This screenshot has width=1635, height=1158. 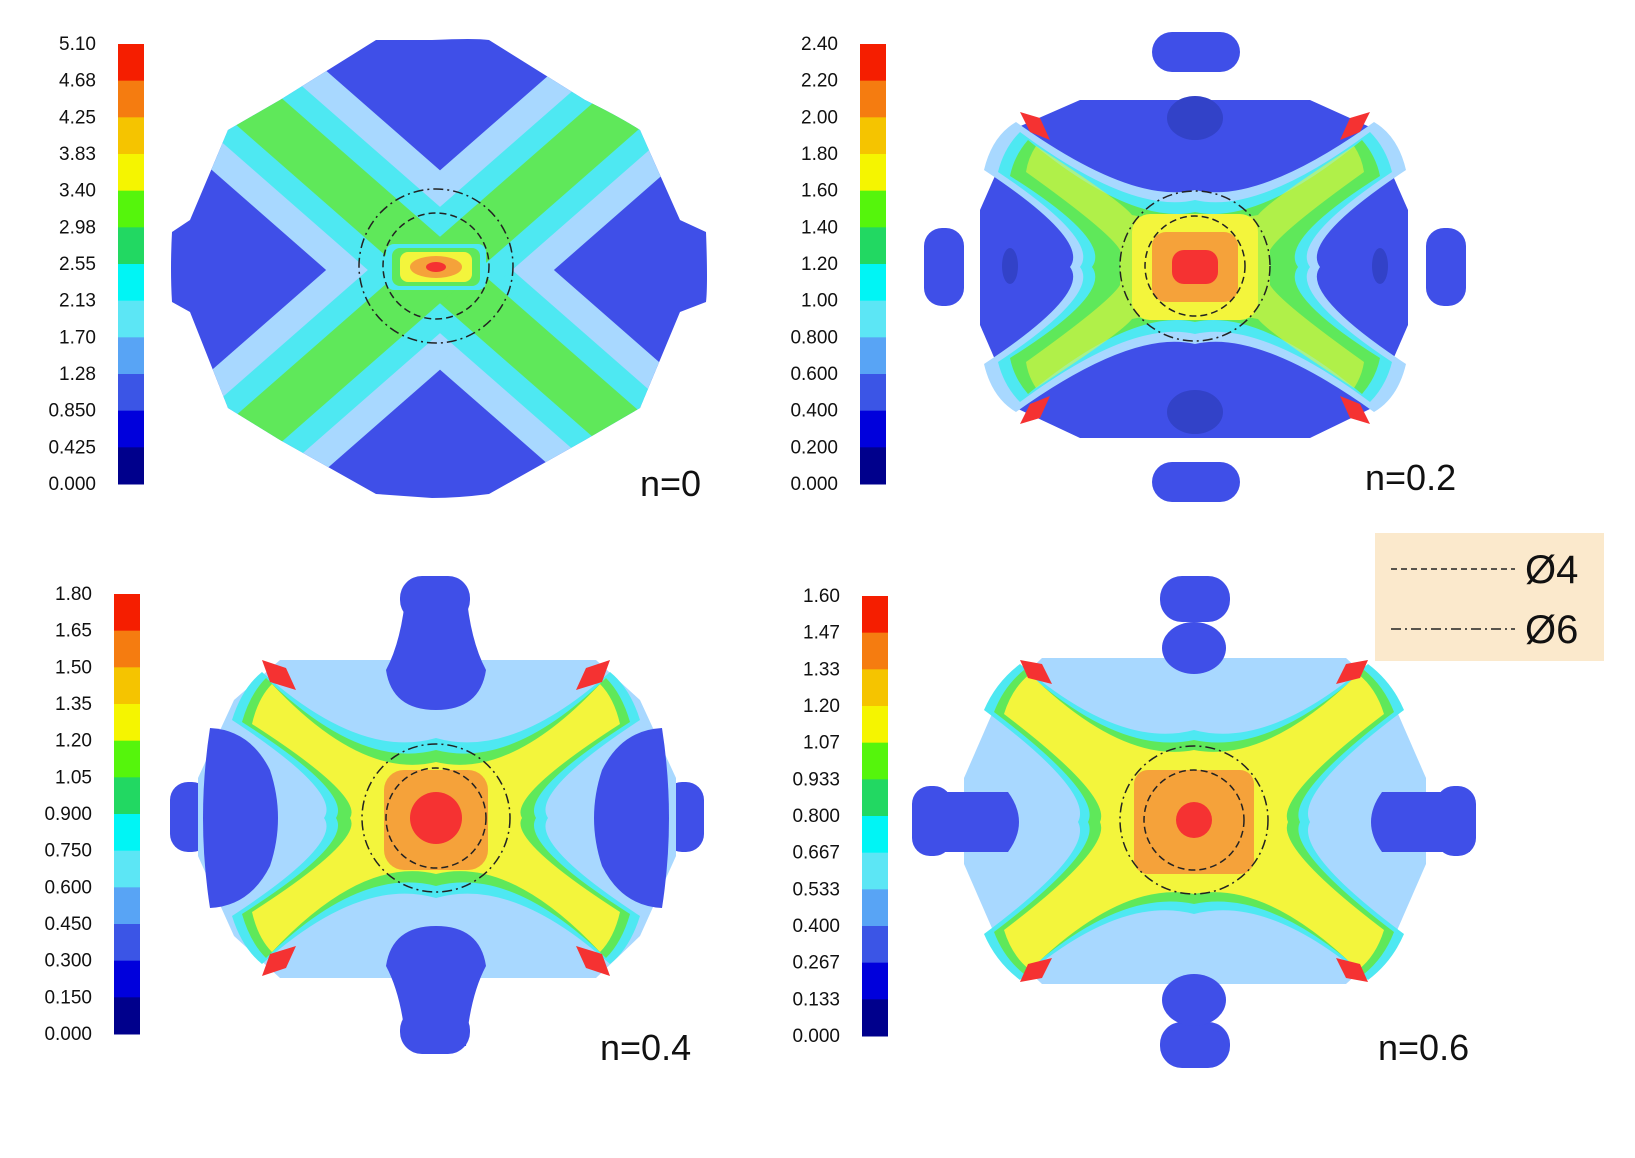 I want to click on colorbar-tick-label: 3.40, so click(x=77, y=191).